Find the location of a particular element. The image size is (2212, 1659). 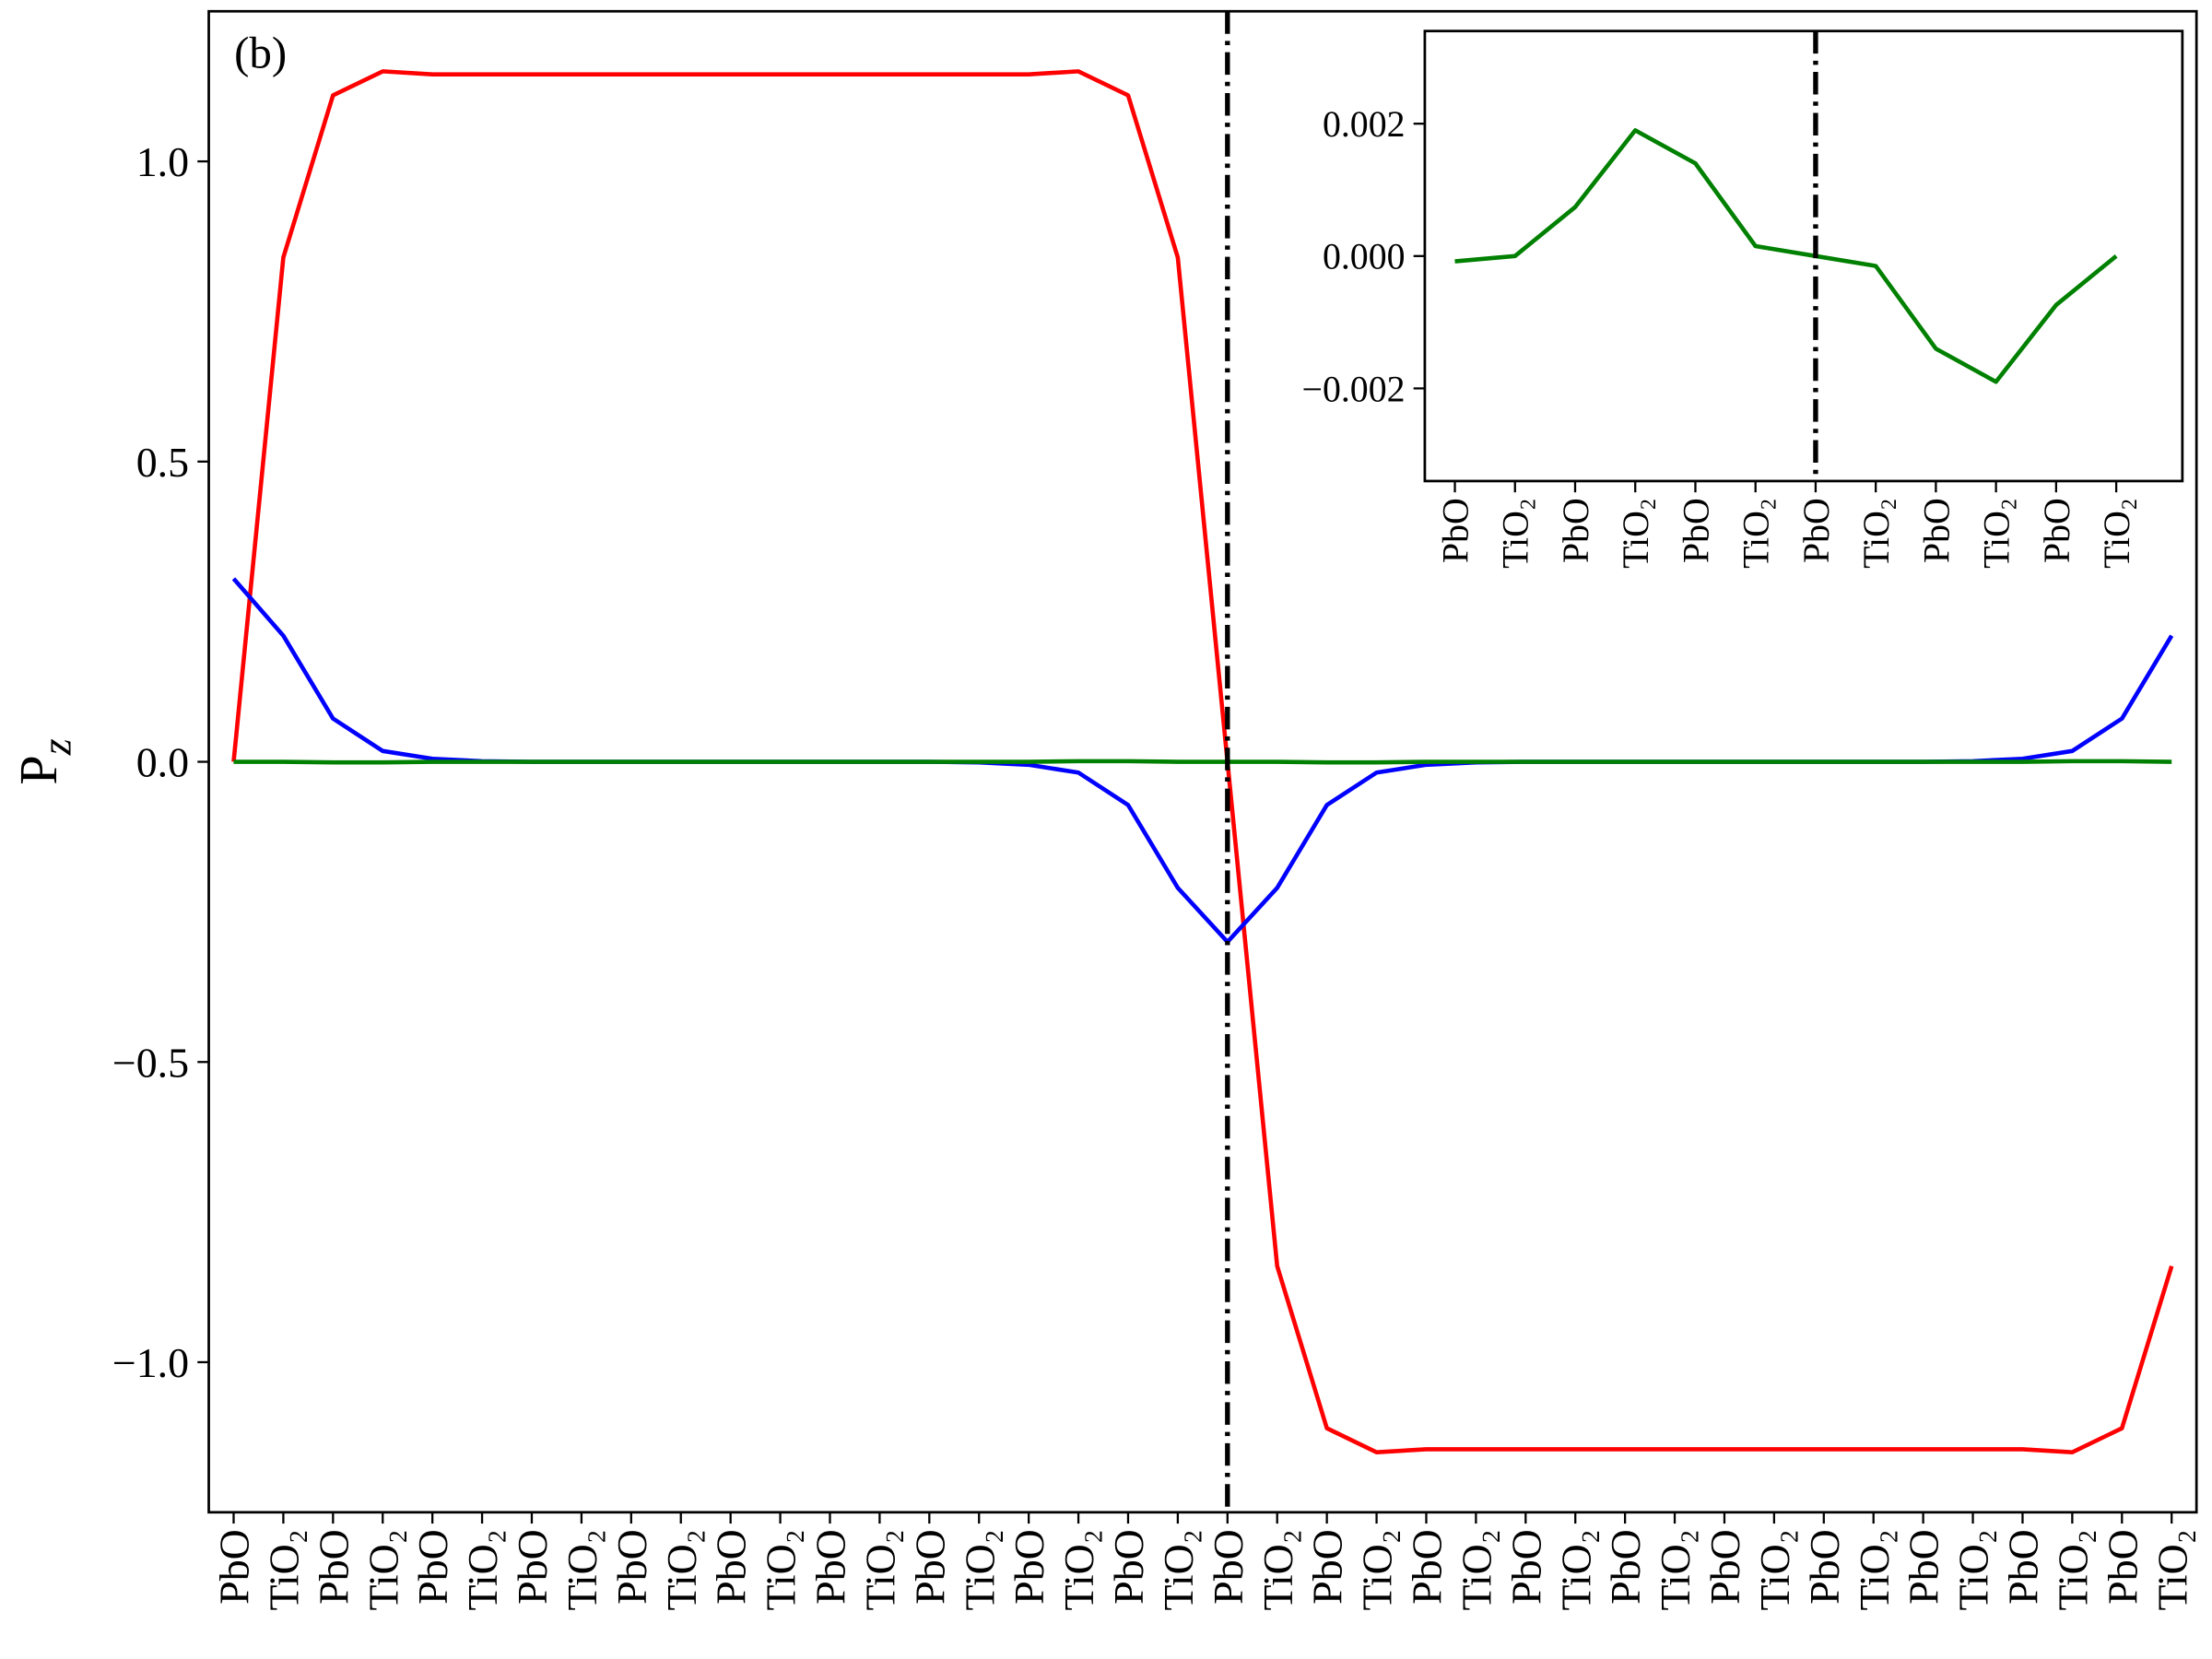

y-tick-label: 0.002 is located at coordinates (1364, 124).